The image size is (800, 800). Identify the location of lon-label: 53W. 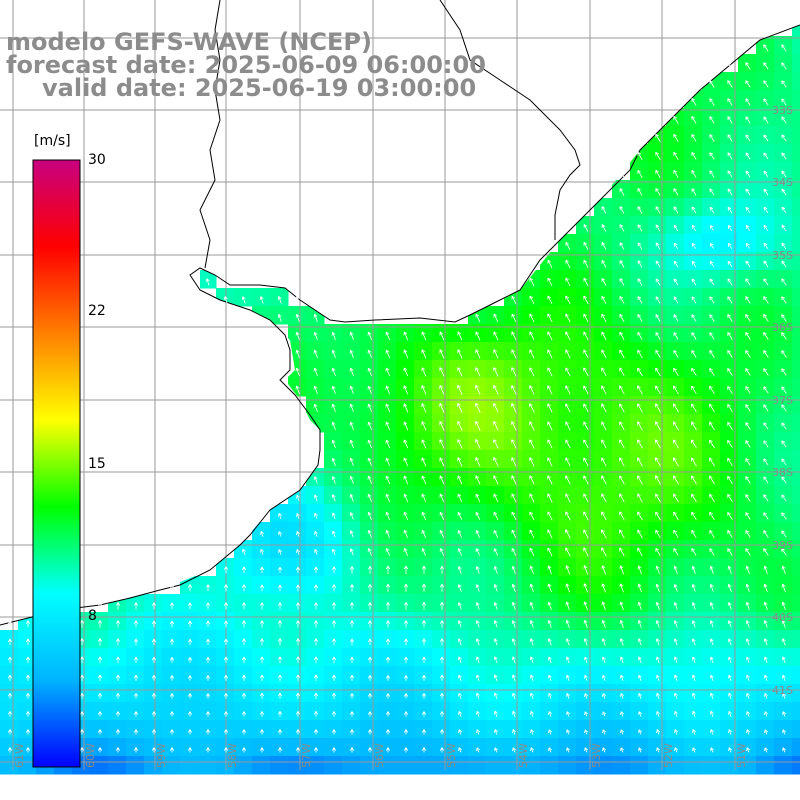
(596, 755).